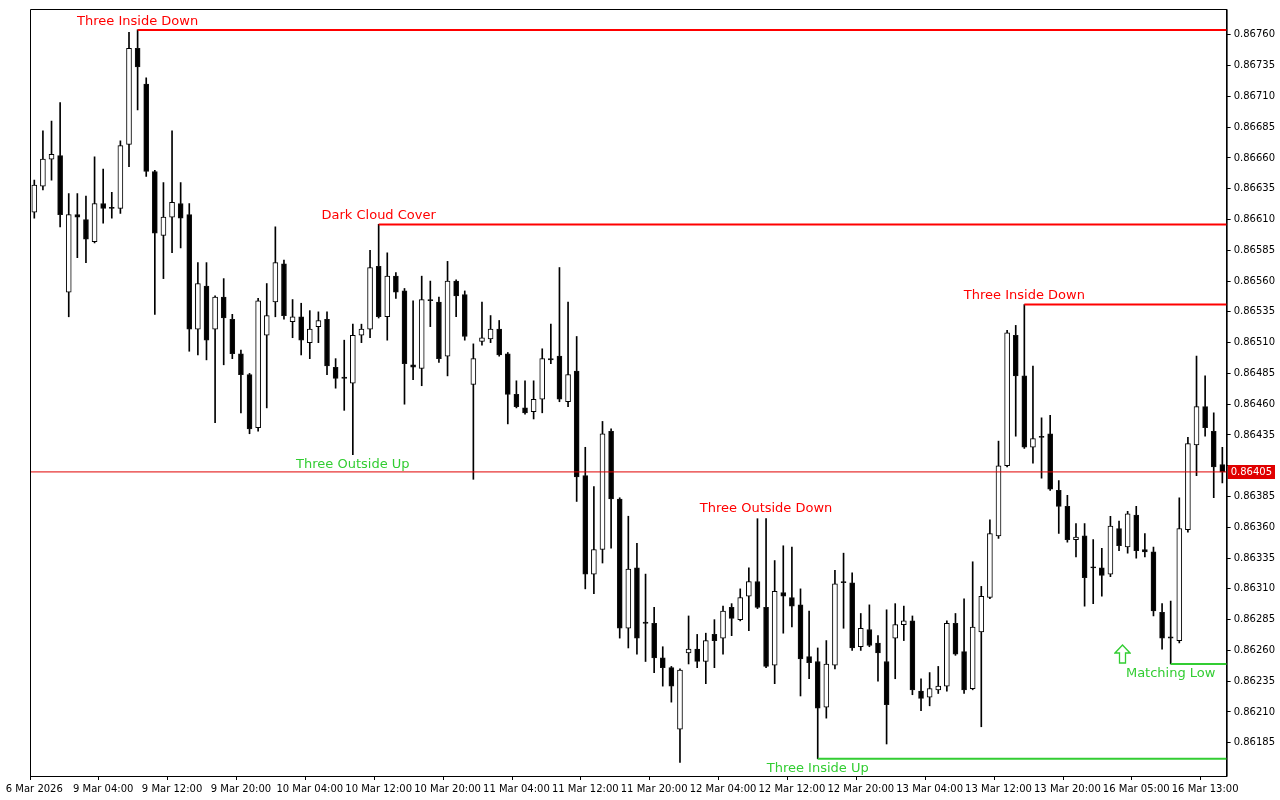 The height and width of the screenshot is (800, 1280). Describe the element at coordinates (34, 788) in the screenshot. I see `x-tick-label: 6 Mar 2026` at that location.